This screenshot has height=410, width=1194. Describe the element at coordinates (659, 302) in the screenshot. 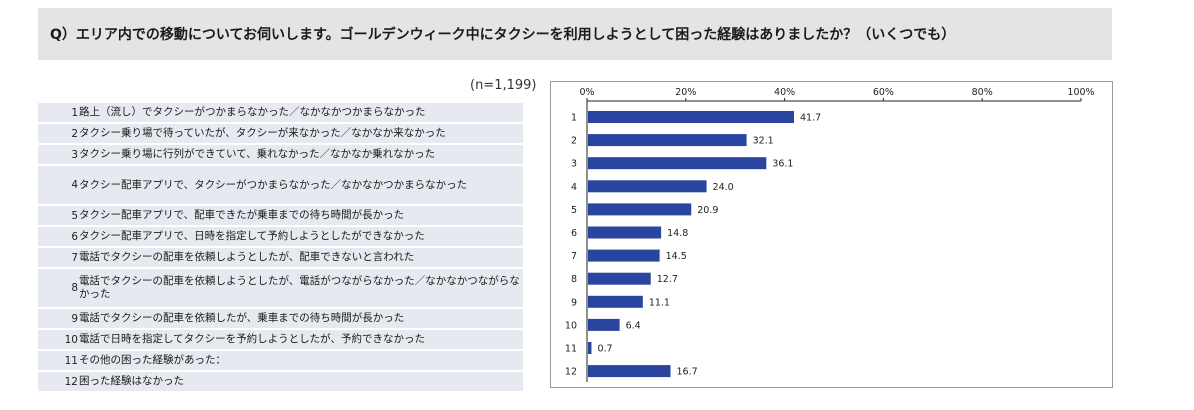

I see `data-label: 11.1` at that location.